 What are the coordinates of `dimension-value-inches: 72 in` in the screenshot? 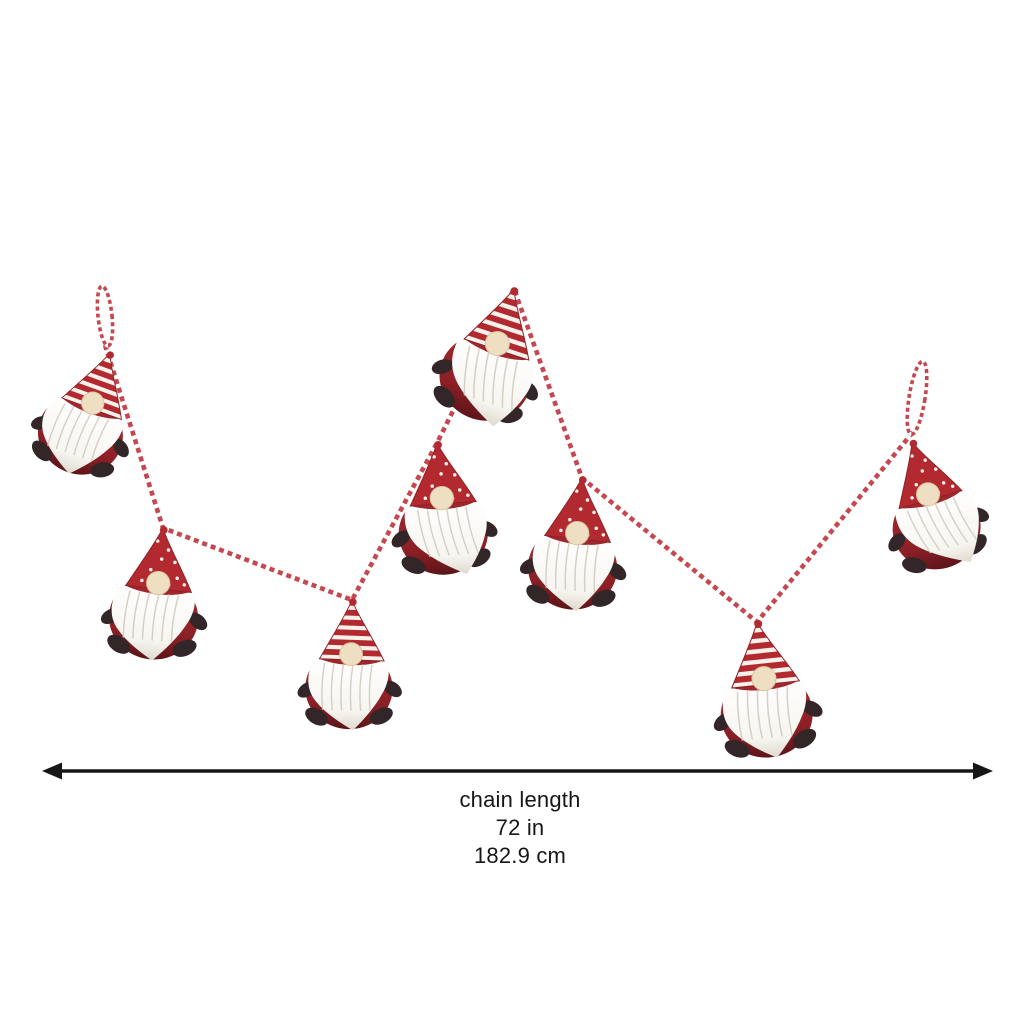 It's located at (520, 827).